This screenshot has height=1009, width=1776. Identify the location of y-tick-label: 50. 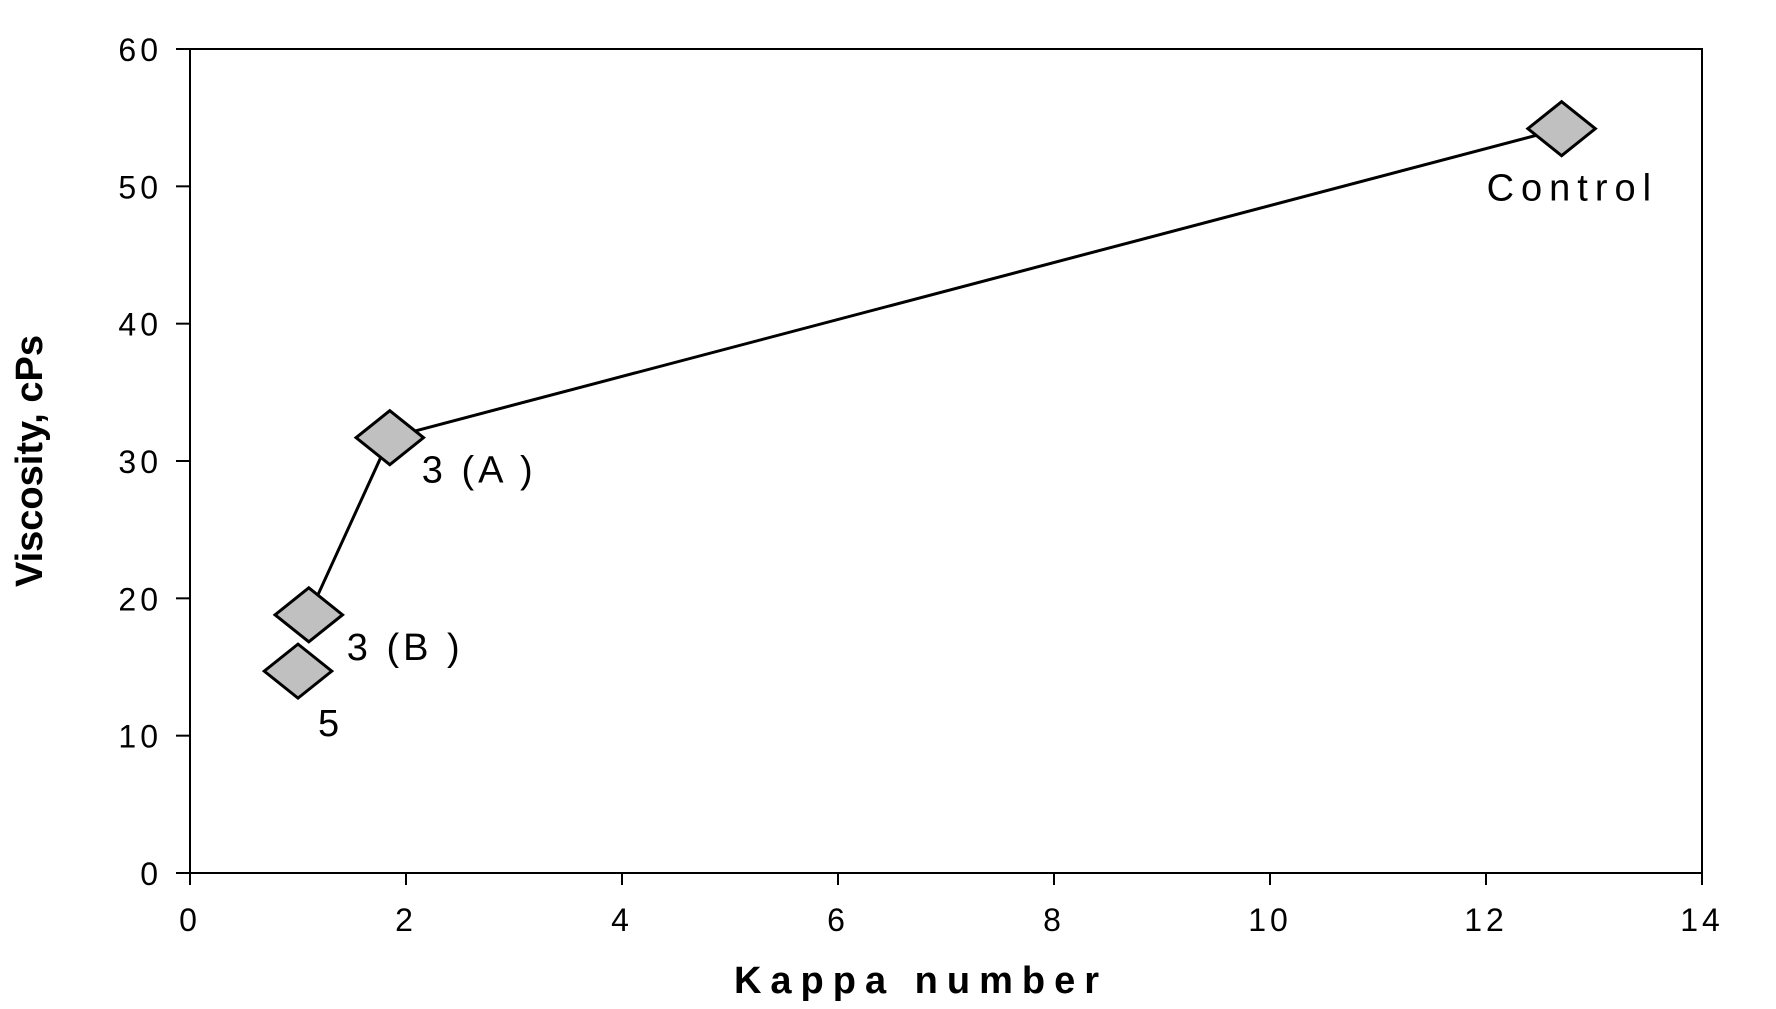
(140, 187).